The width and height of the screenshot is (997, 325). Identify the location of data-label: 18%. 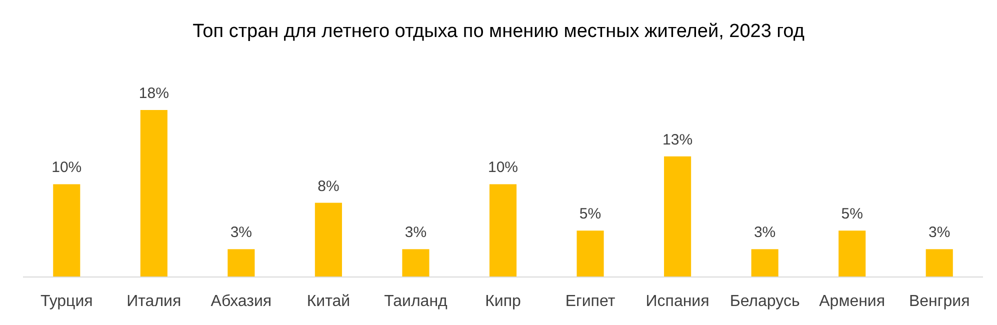
(153, 93).